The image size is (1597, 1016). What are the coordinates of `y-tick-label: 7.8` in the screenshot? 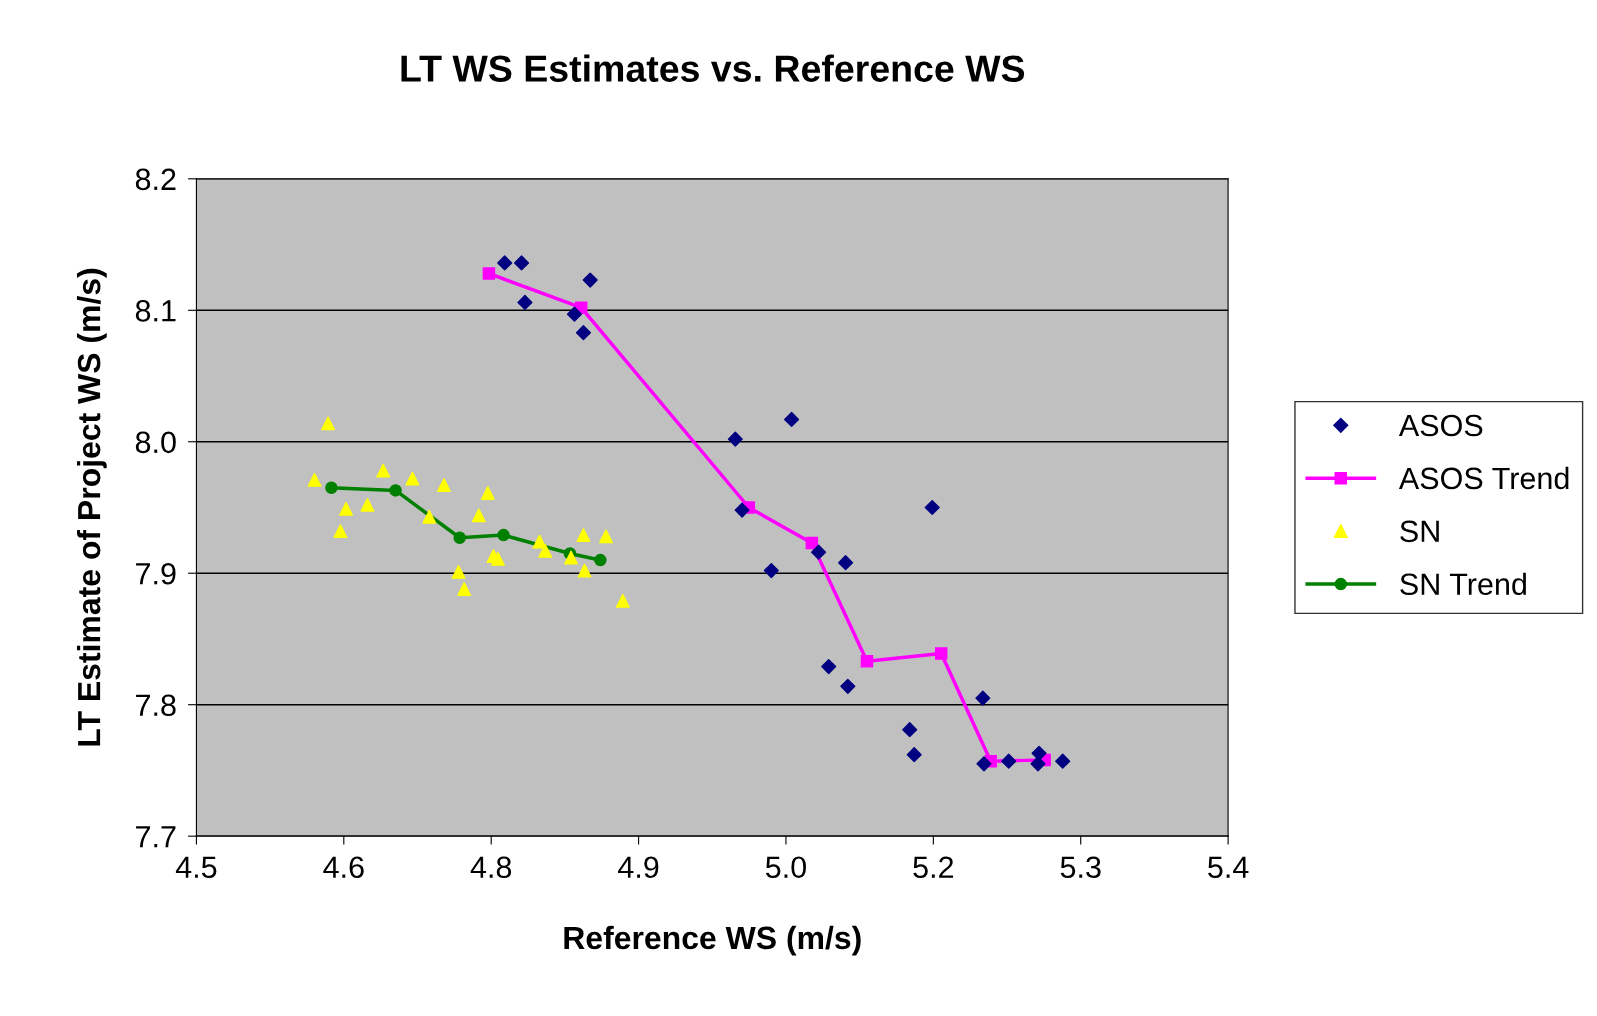 It's located at (156, 705).